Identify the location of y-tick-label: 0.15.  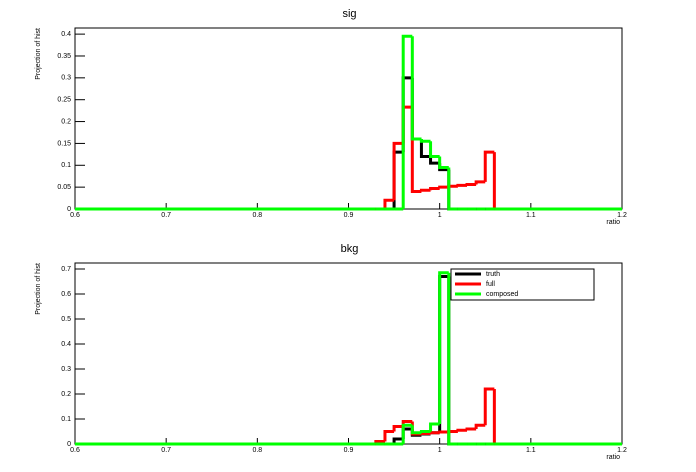
(64, 143).